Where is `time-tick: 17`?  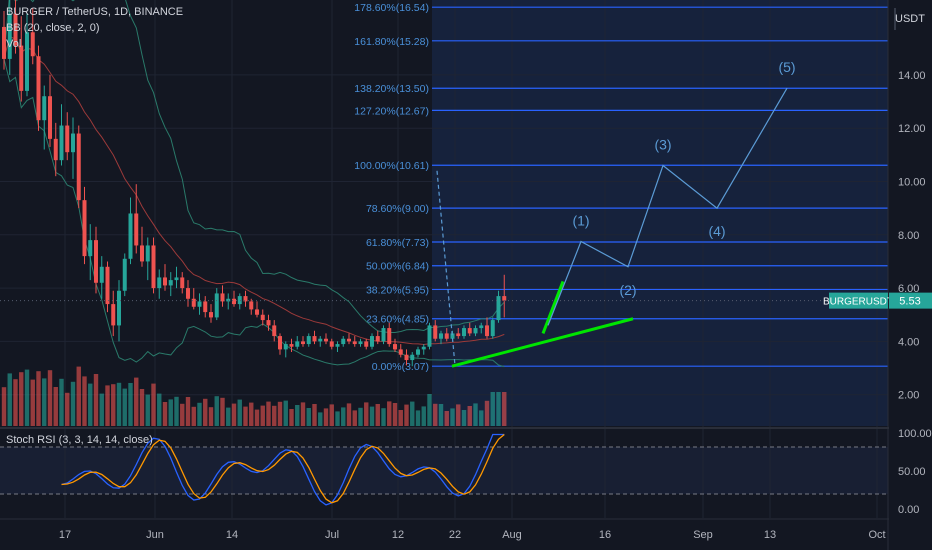 time-tick: 17 is located at coordinates (65, 535).